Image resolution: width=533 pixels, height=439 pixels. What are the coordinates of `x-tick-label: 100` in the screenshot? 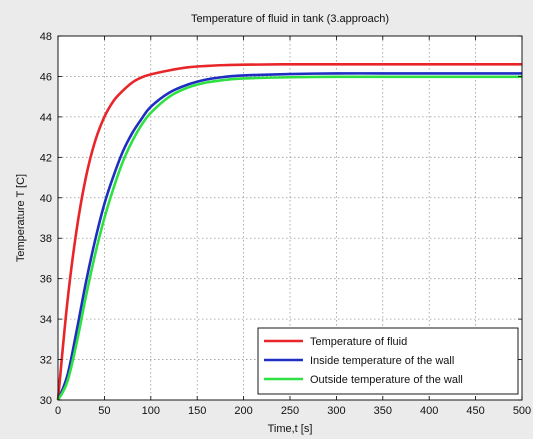 It's located at (151, 411).